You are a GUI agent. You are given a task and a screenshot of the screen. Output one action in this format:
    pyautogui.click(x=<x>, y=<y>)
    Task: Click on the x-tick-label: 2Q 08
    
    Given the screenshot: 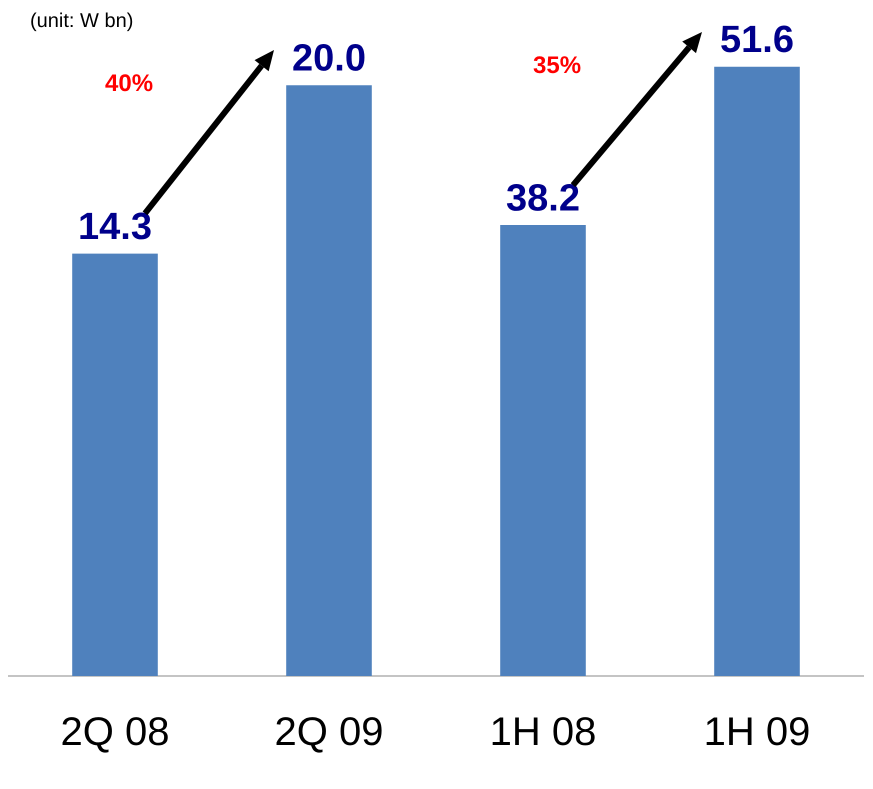 What is the action you would take?
    pyautogui.click(x=115, y=732)
    